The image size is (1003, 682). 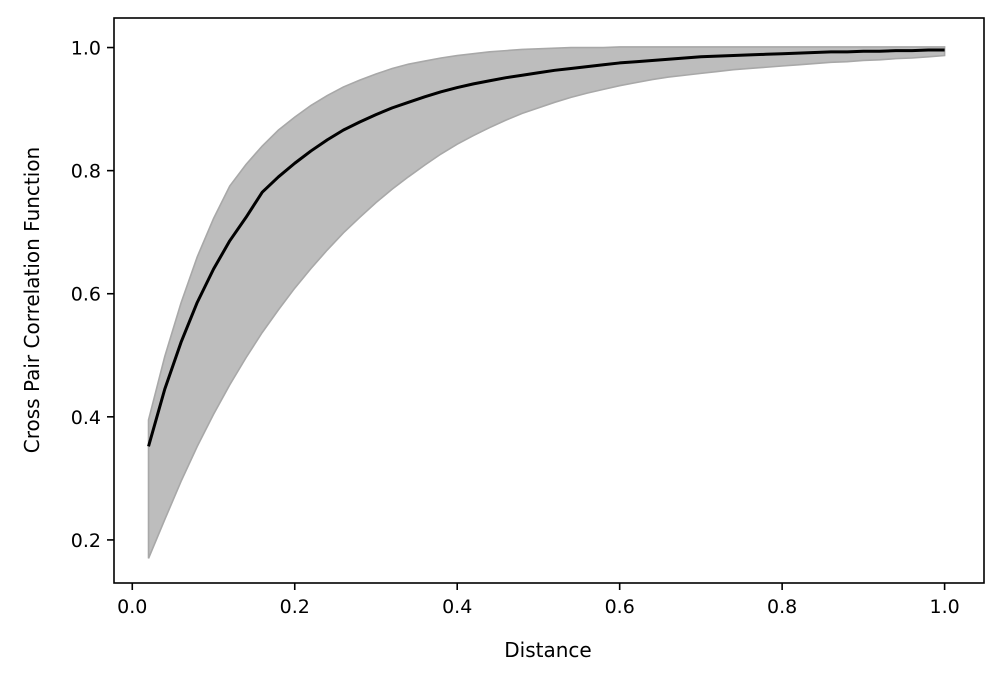 What do you see at coordinates (944, 607) in the screenshot?
I see `x-tick-label: 1.0` at bounding box center [944, 607].